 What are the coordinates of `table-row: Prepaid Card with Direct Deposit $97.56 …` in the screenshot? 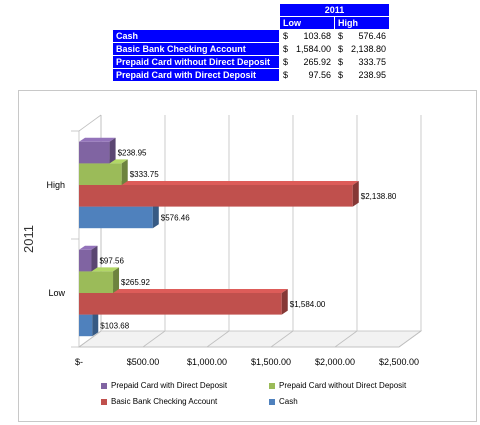 It's located at (251, 75).